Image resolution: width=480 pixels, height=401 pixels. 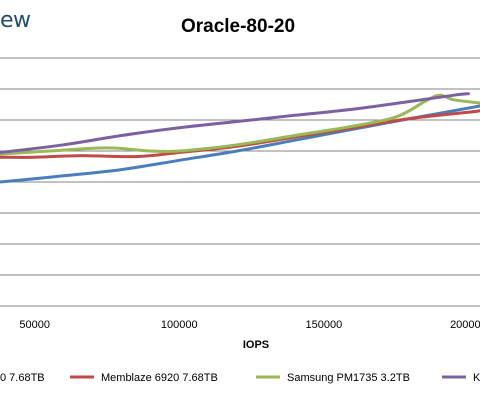 What do you see at coordinates (465, 325) in the screenshot?
I see `x-tick-label: 200000` at bounding box center [465, 325].